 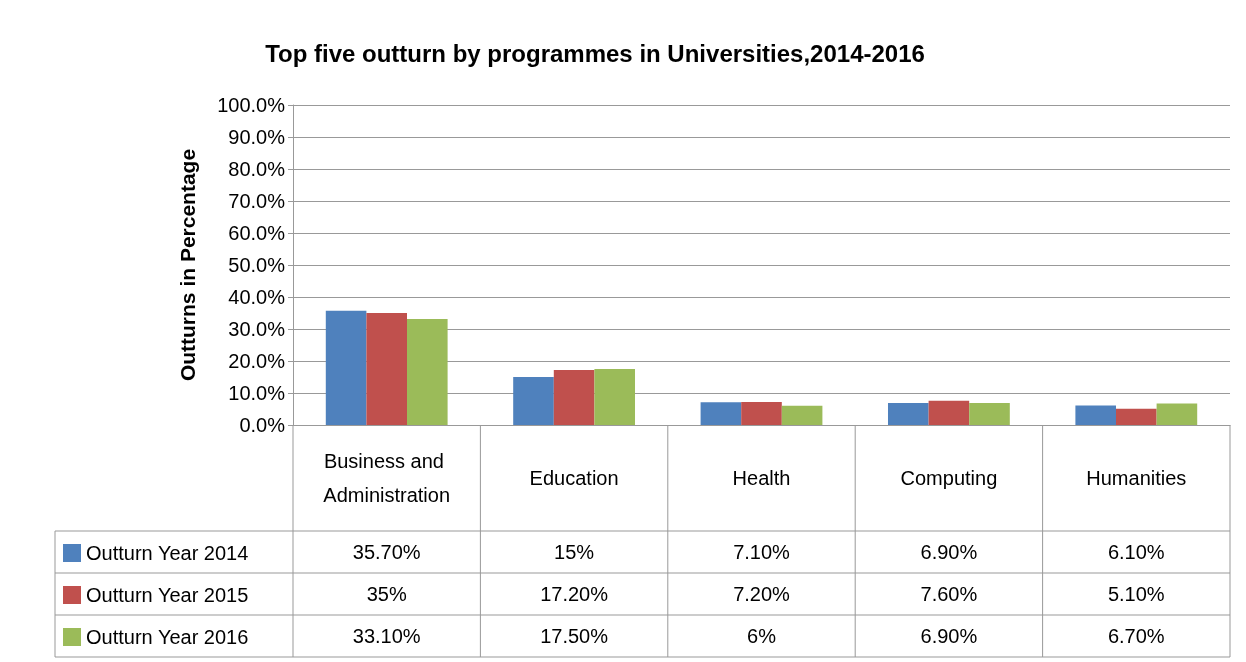 What do you see at coordinates (262, 425) in the screenshot?
I see `y-tick-label: 0.0%` at bounding box center [262, 425].